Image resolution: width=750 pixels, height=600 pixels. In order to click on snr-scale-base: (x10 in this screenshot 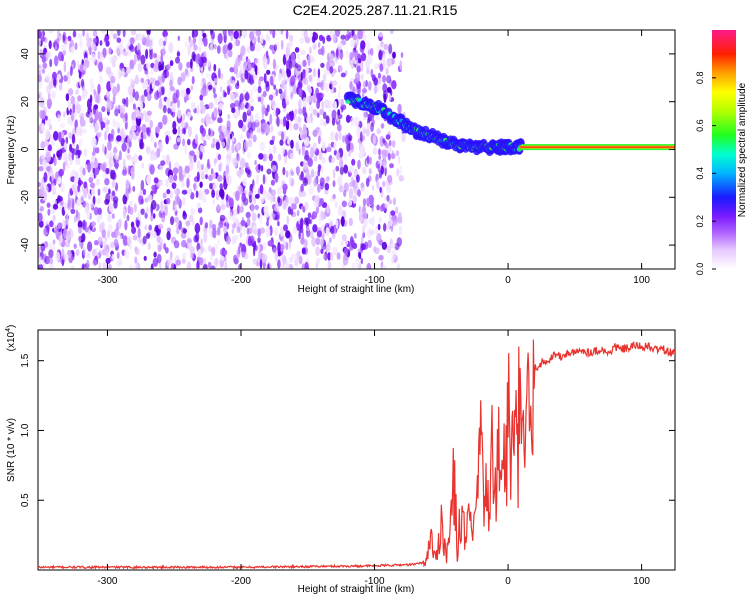, I will do `click(11, 341)`.